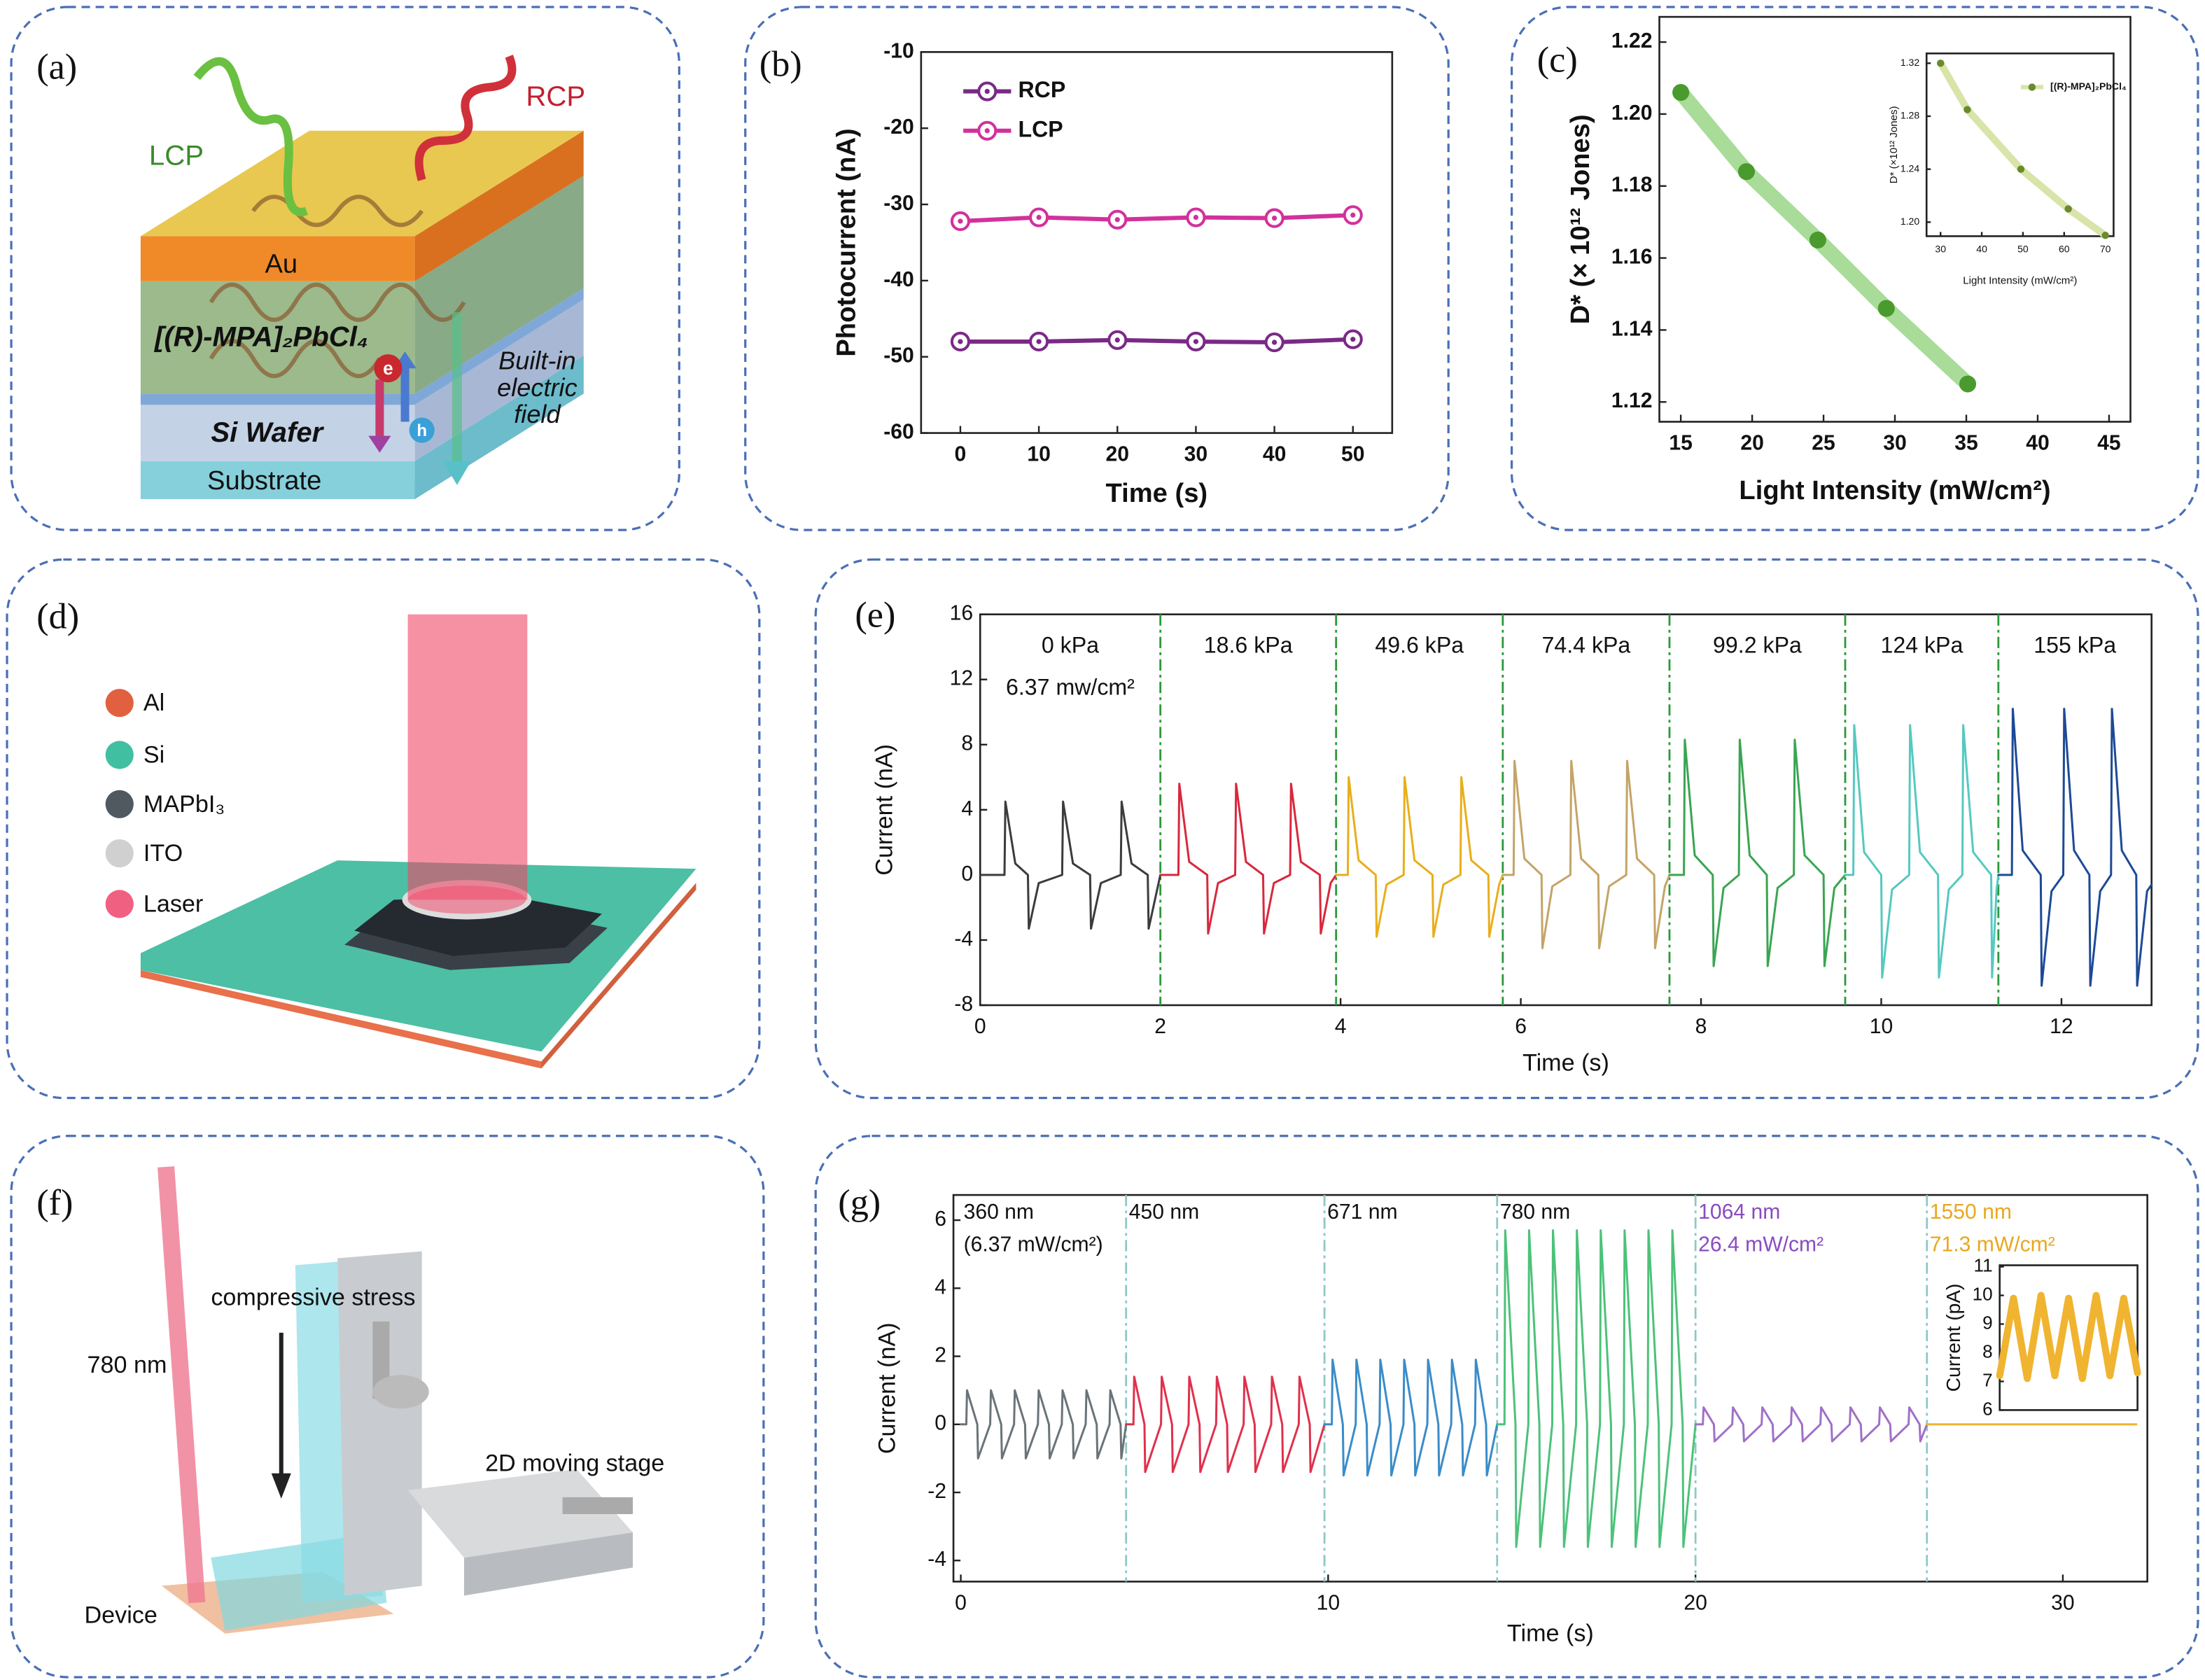 Image resolution: width=2205 pixels, height=1680 pixels. Describe the element at coordinates (2105, 248) in the screenshot. I see `x-tick-label: 70` at that location.